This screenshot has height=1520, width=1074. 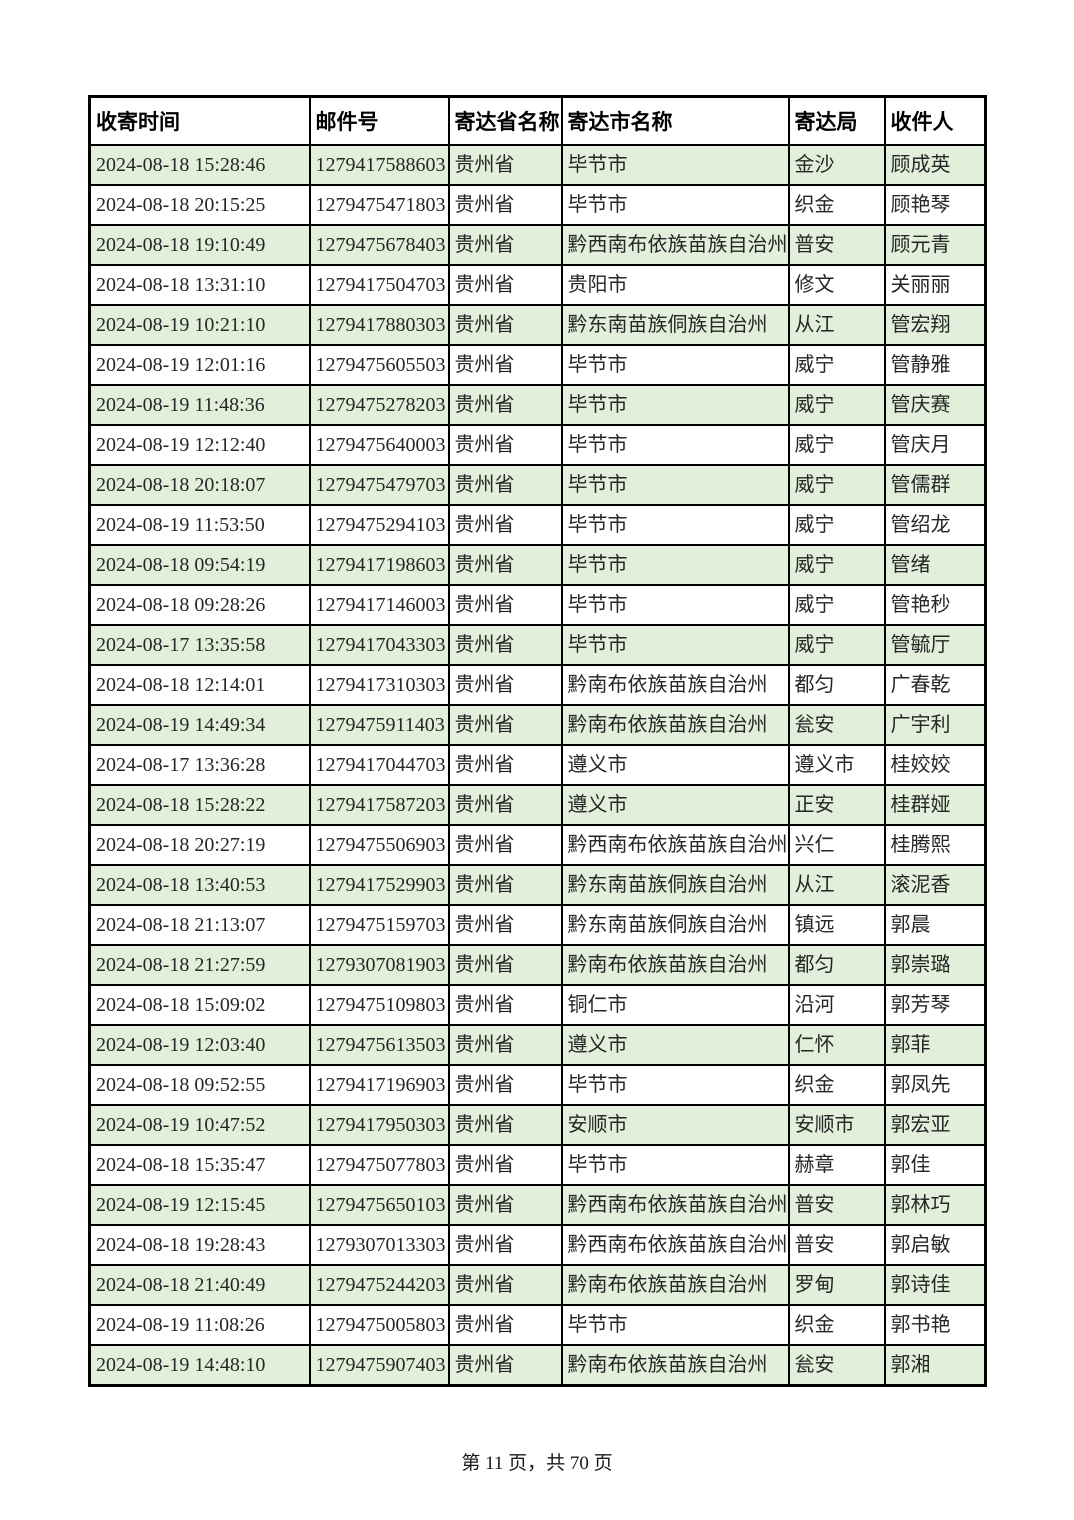 What do you see at coordinates (199, 244) in the screenshot?
I see `cell-receive-time: 2024-08-18 19:10:49` at bounding box center [199, 244].